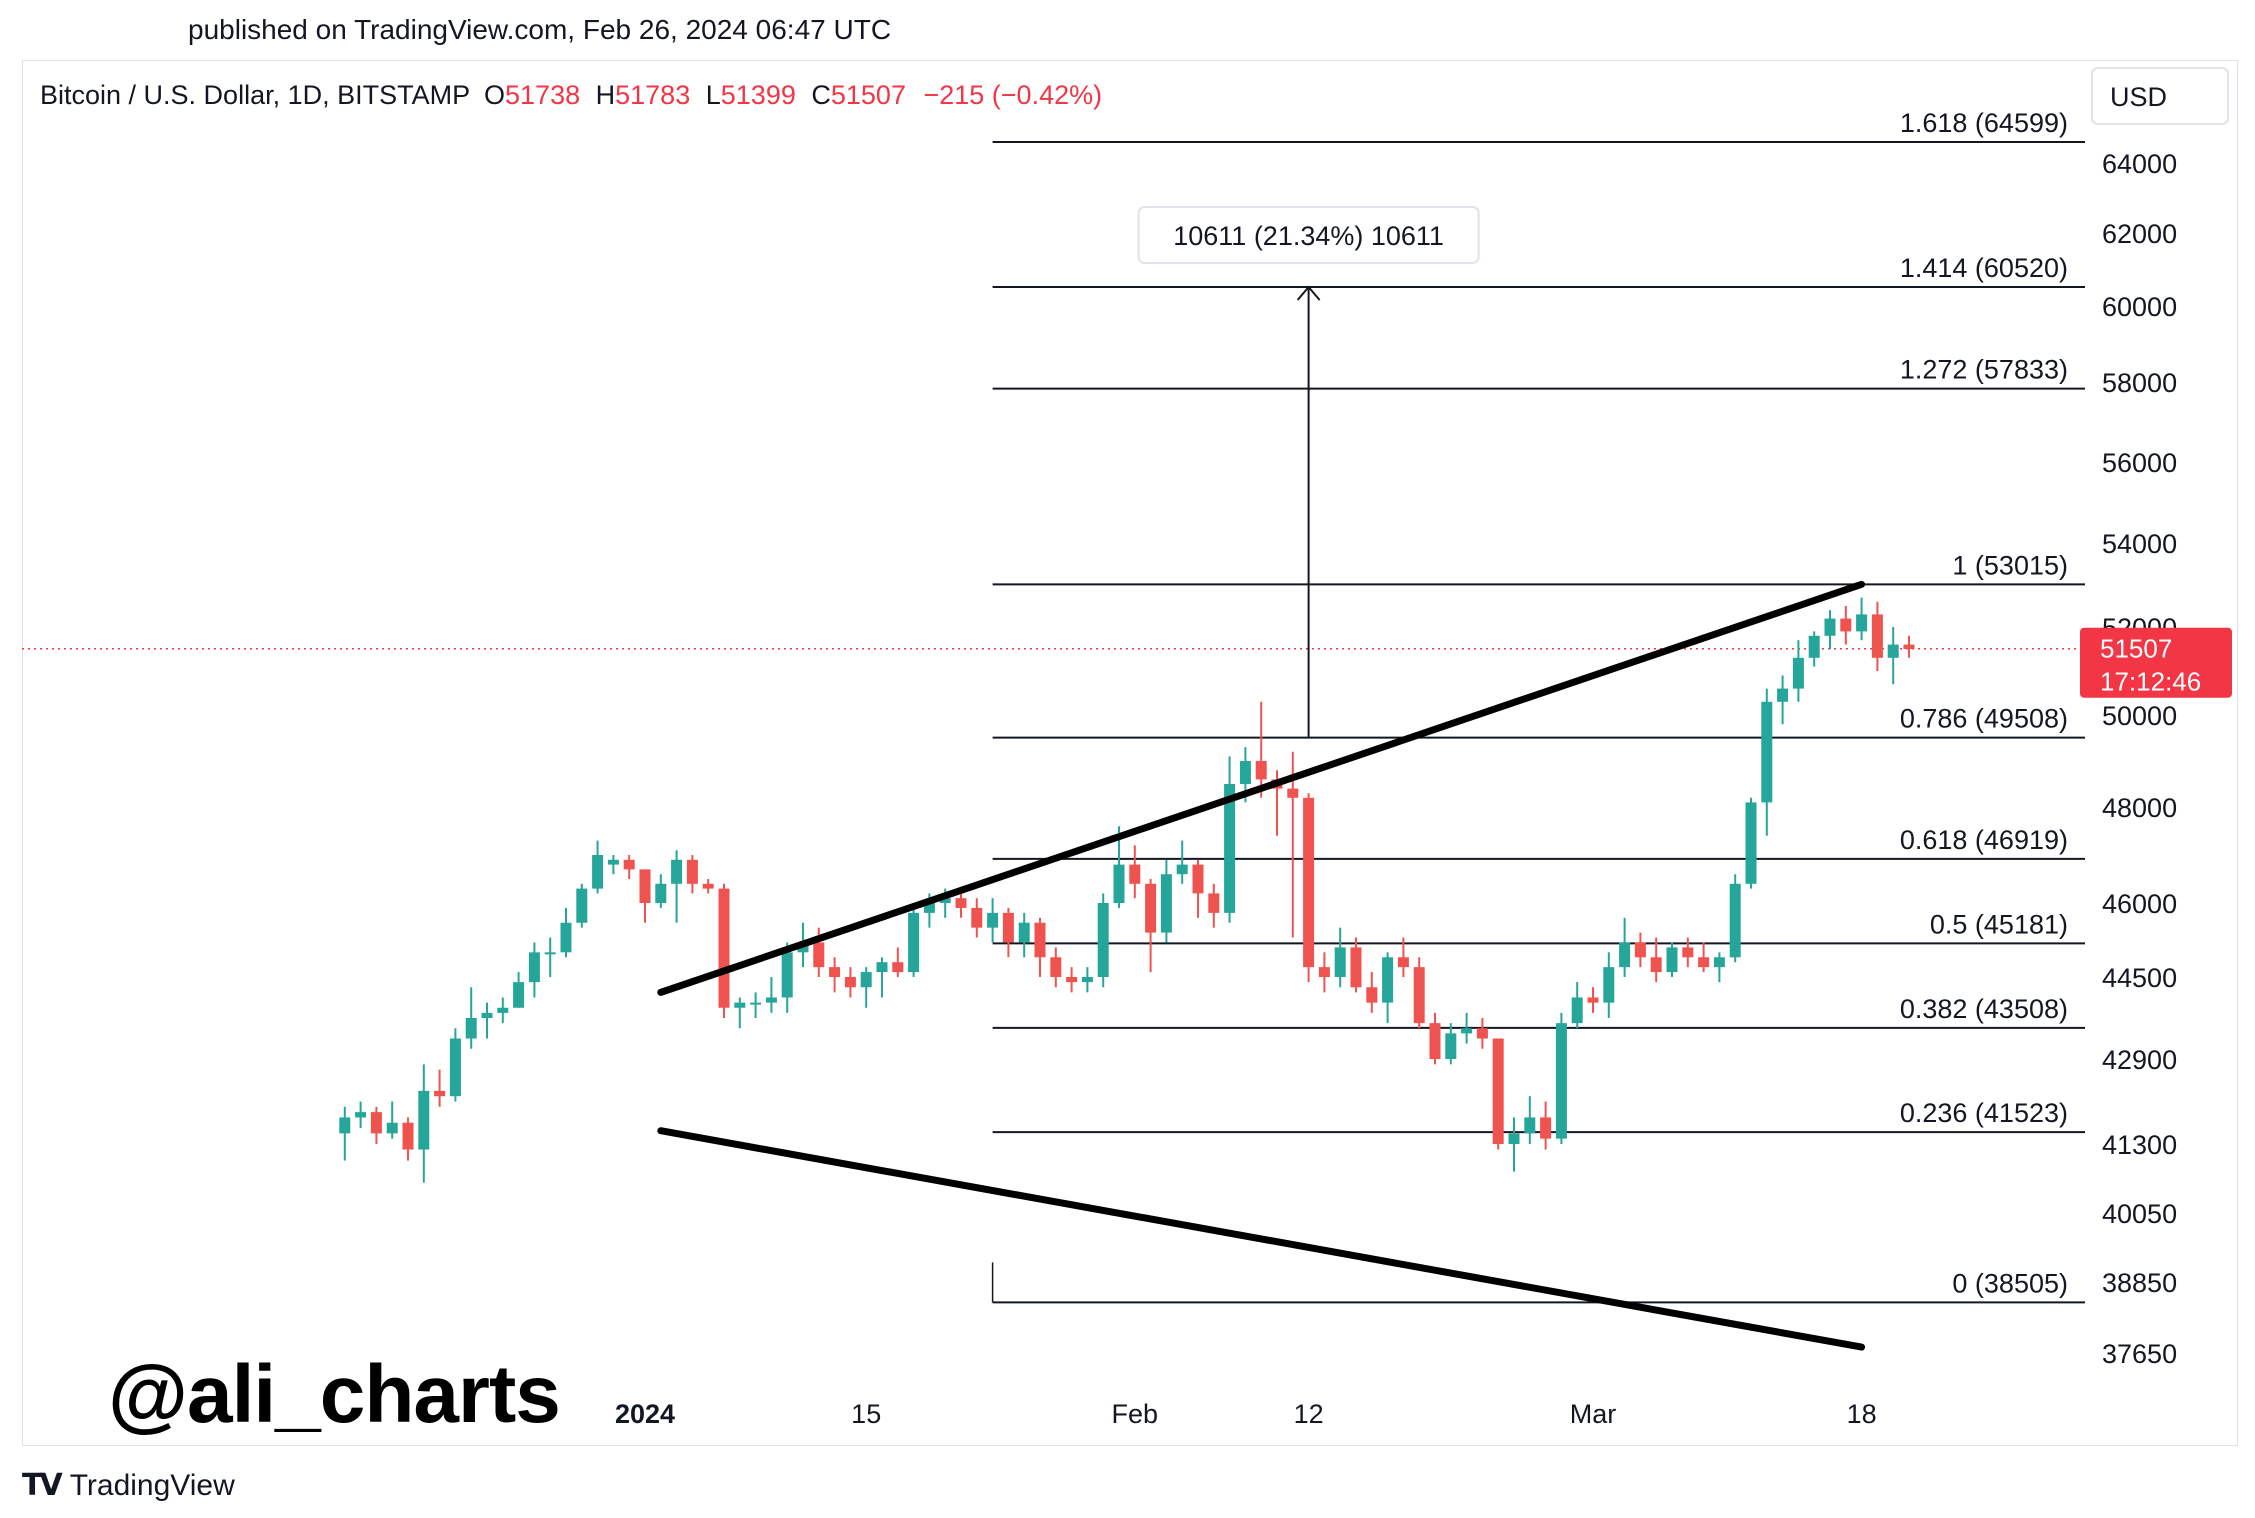 The height and width of the screenshot is (1518, 2255). Describe the element at coordinates (255, 95) in the screenshot. I see `legend-symbol: Bitcoin / U.S. Dollar, 1D, BITSTAMP` at that location.